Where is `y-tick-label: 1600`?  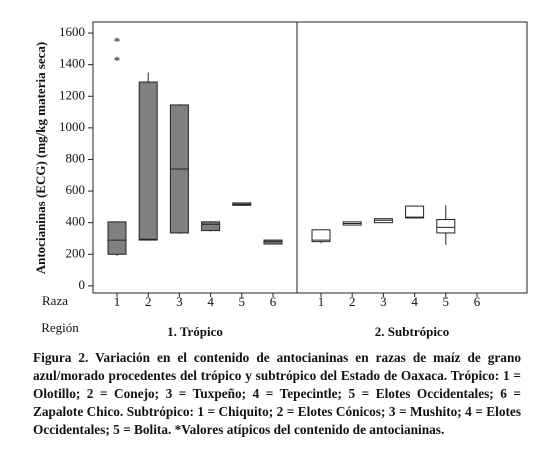
y-tick-label: 1600 is located at coordinates (72, 31).